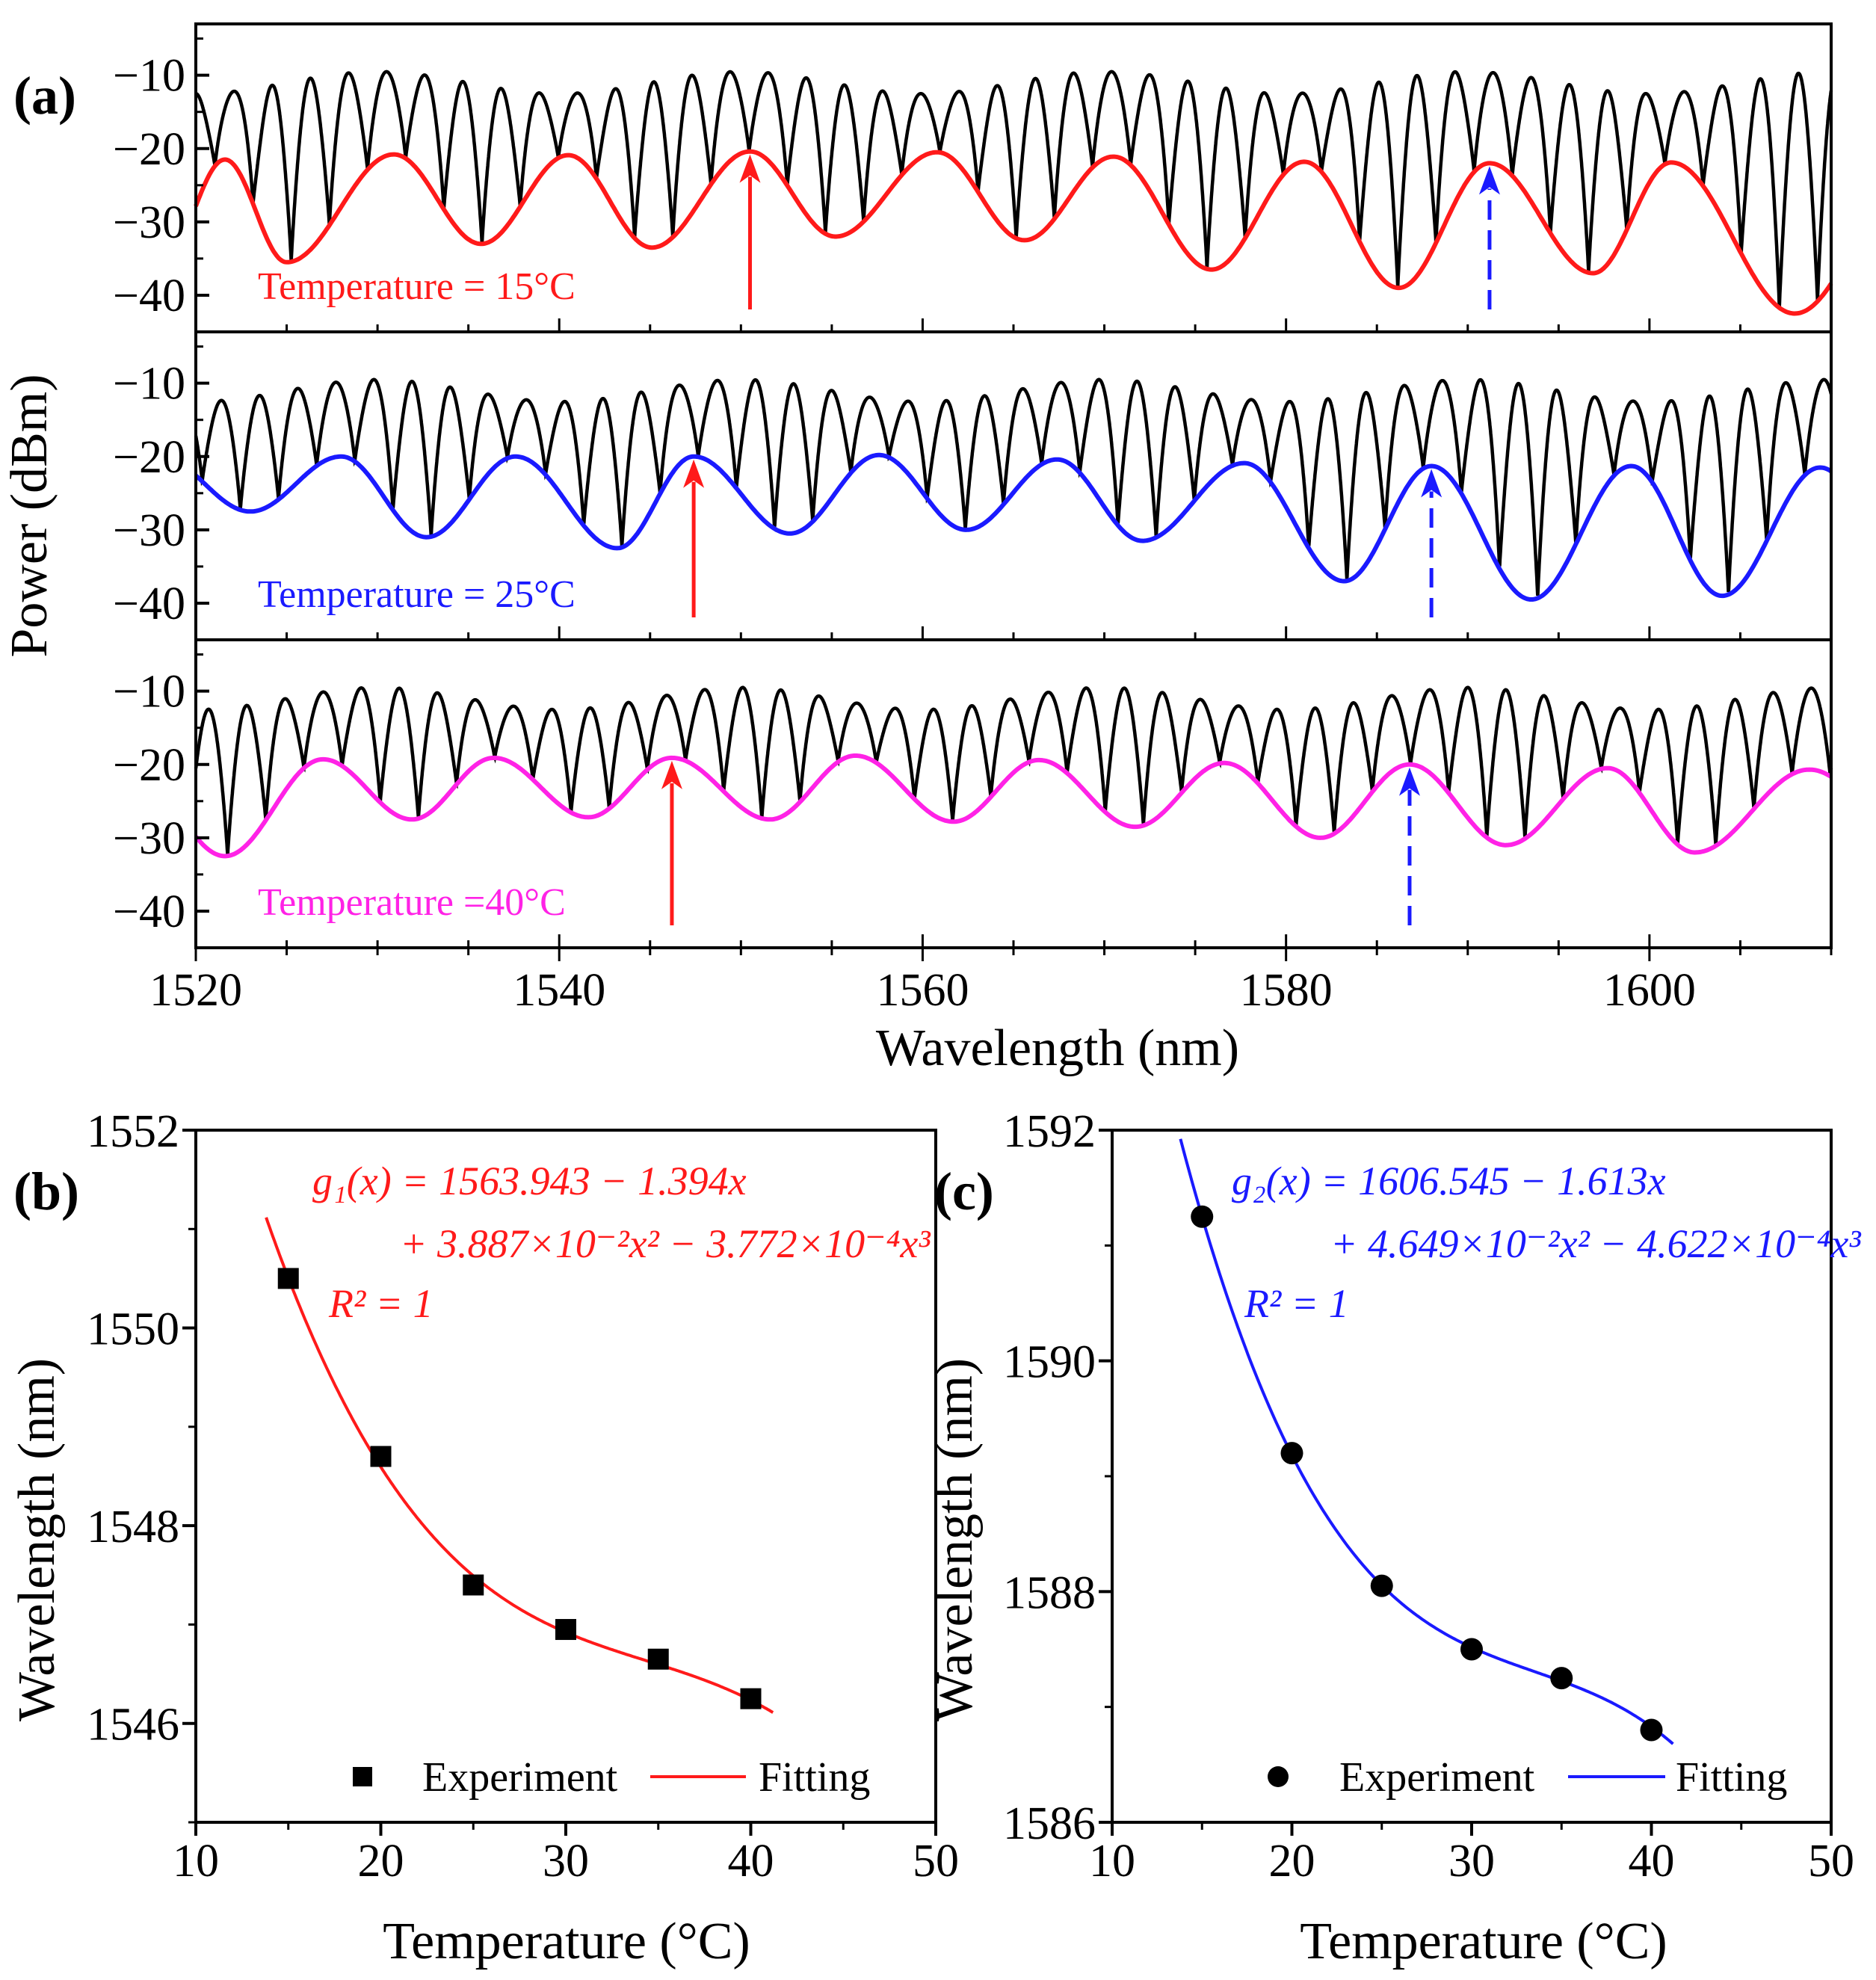  I want to click on panel-b-label: (b), so click(46, 1191).